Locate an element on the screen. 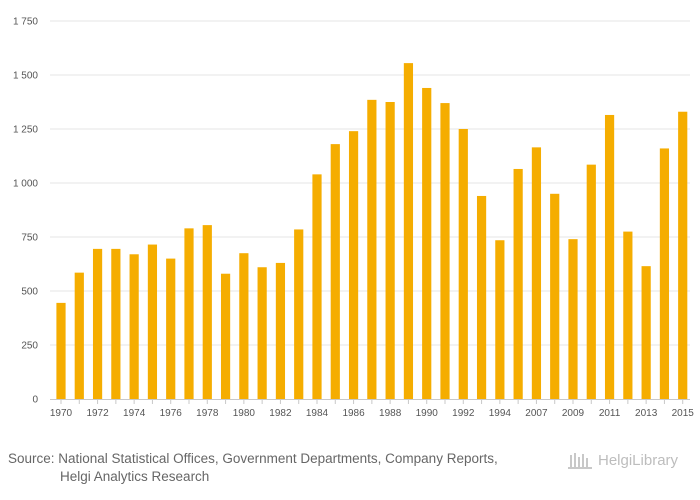  bar-1972 is located at coordinates (97, 323).